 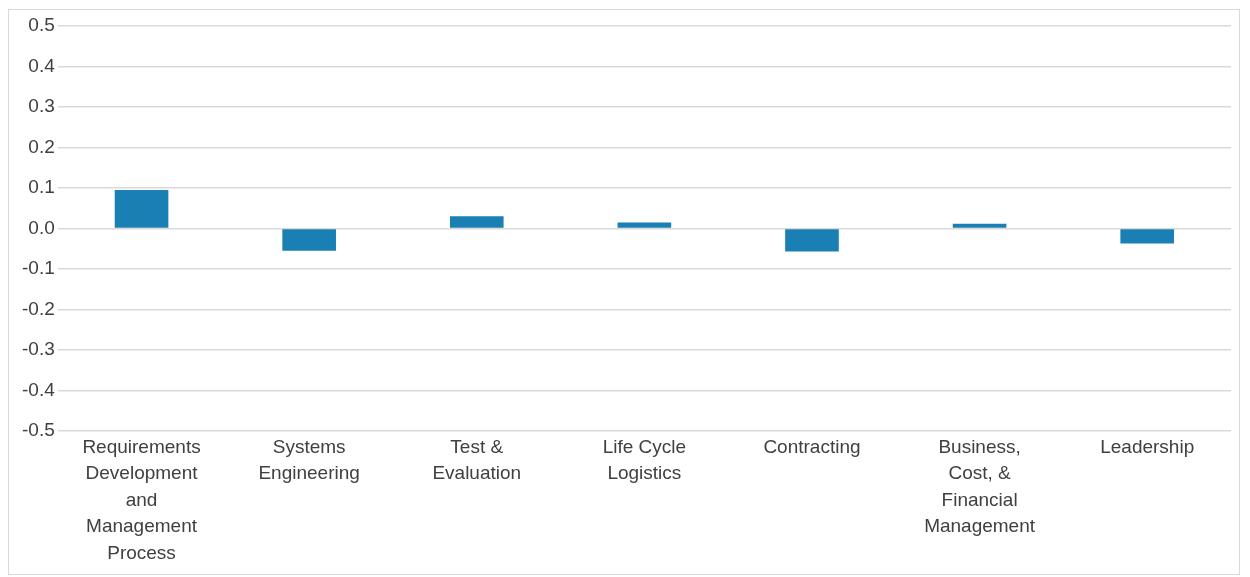 What do you see at coordinates (38, 268) in the screenshot?
I see `y-tick-label: -0.1` at bounding box center [38, 268].